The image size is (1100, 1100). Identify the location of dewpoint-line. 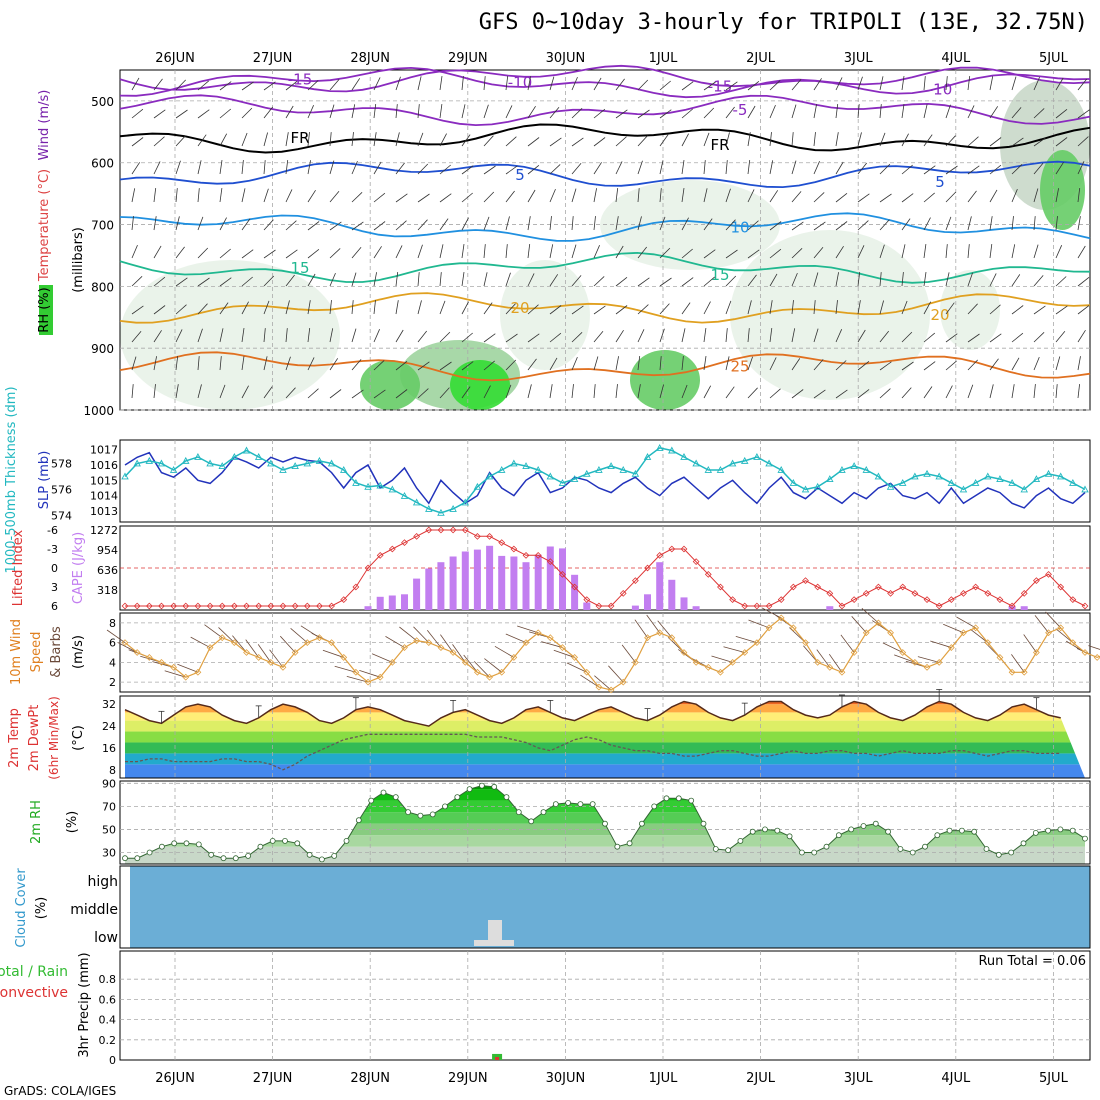
(593, 752).